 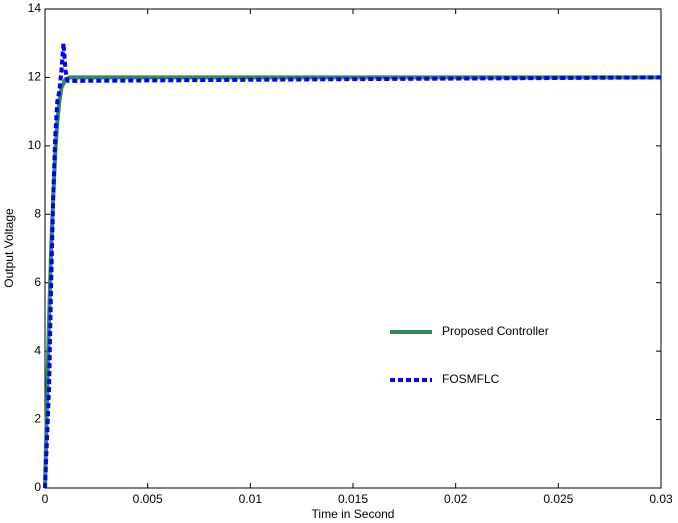 I want to click on y-tick-label: 4, so click(x=37, y=350).